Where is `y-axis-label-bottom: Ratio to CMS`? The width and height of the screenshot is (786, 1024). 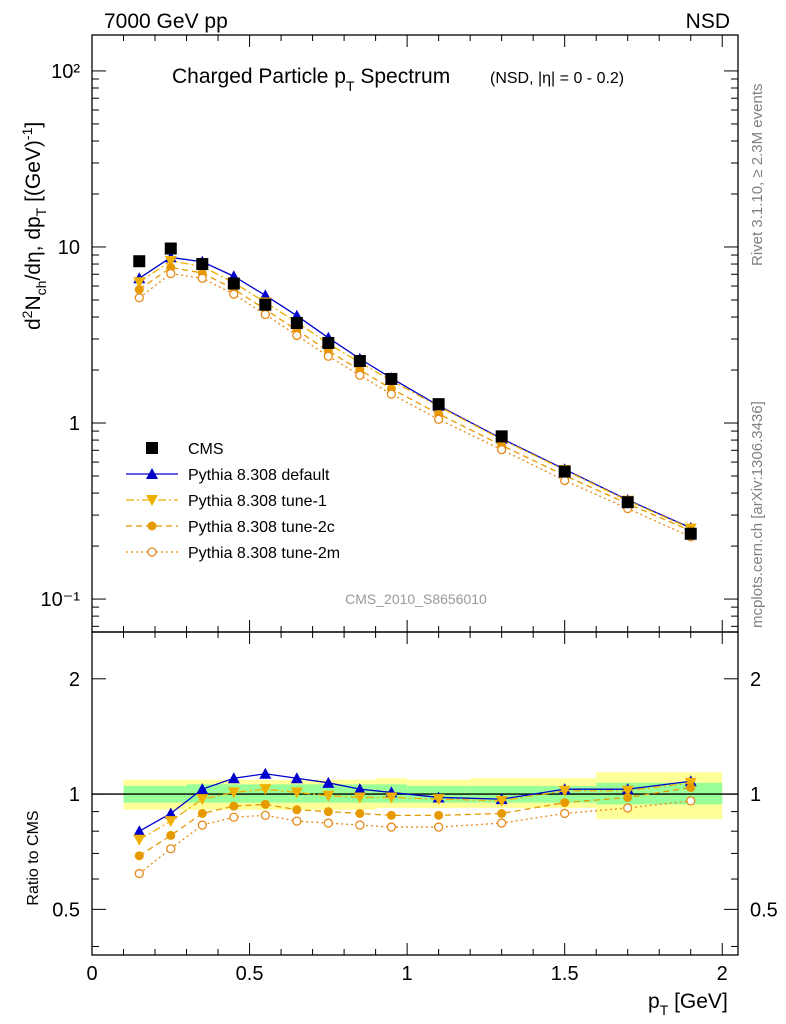 y-axis-label-bottom: Ratio to CMS is located at coordinates (33, 857).